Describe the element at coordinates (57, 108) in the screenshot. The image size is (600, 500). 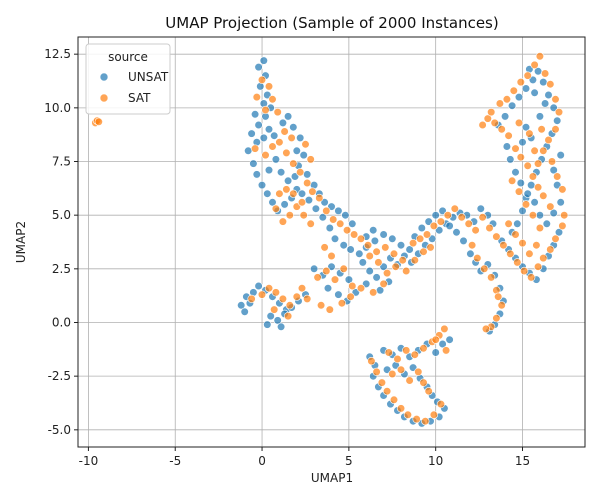
I see `y-tick-label: 10.0` at that location.